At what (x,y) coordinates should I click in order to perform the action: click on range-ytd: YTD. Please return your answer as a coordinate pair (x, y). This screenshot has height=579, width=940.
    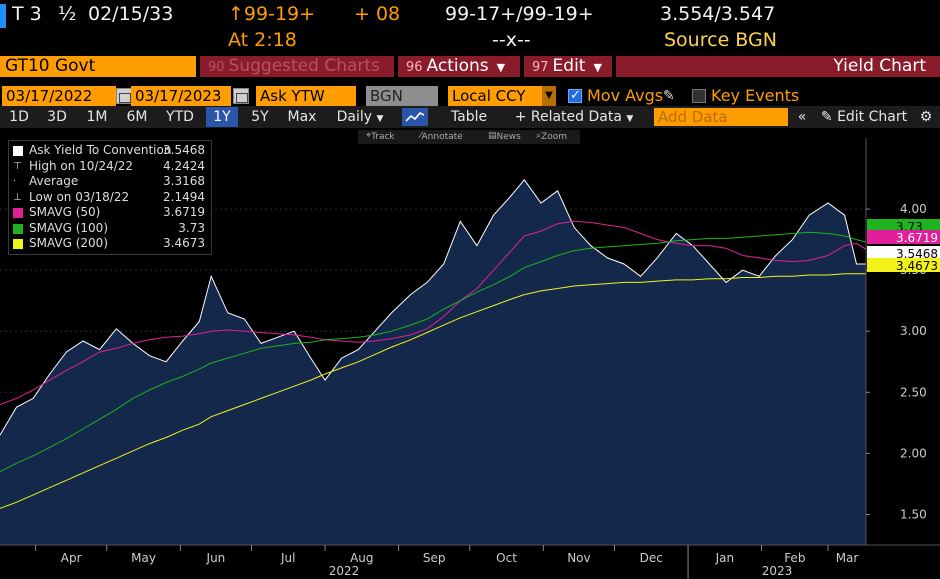
    Looking at the image, I should click on (180, 117).